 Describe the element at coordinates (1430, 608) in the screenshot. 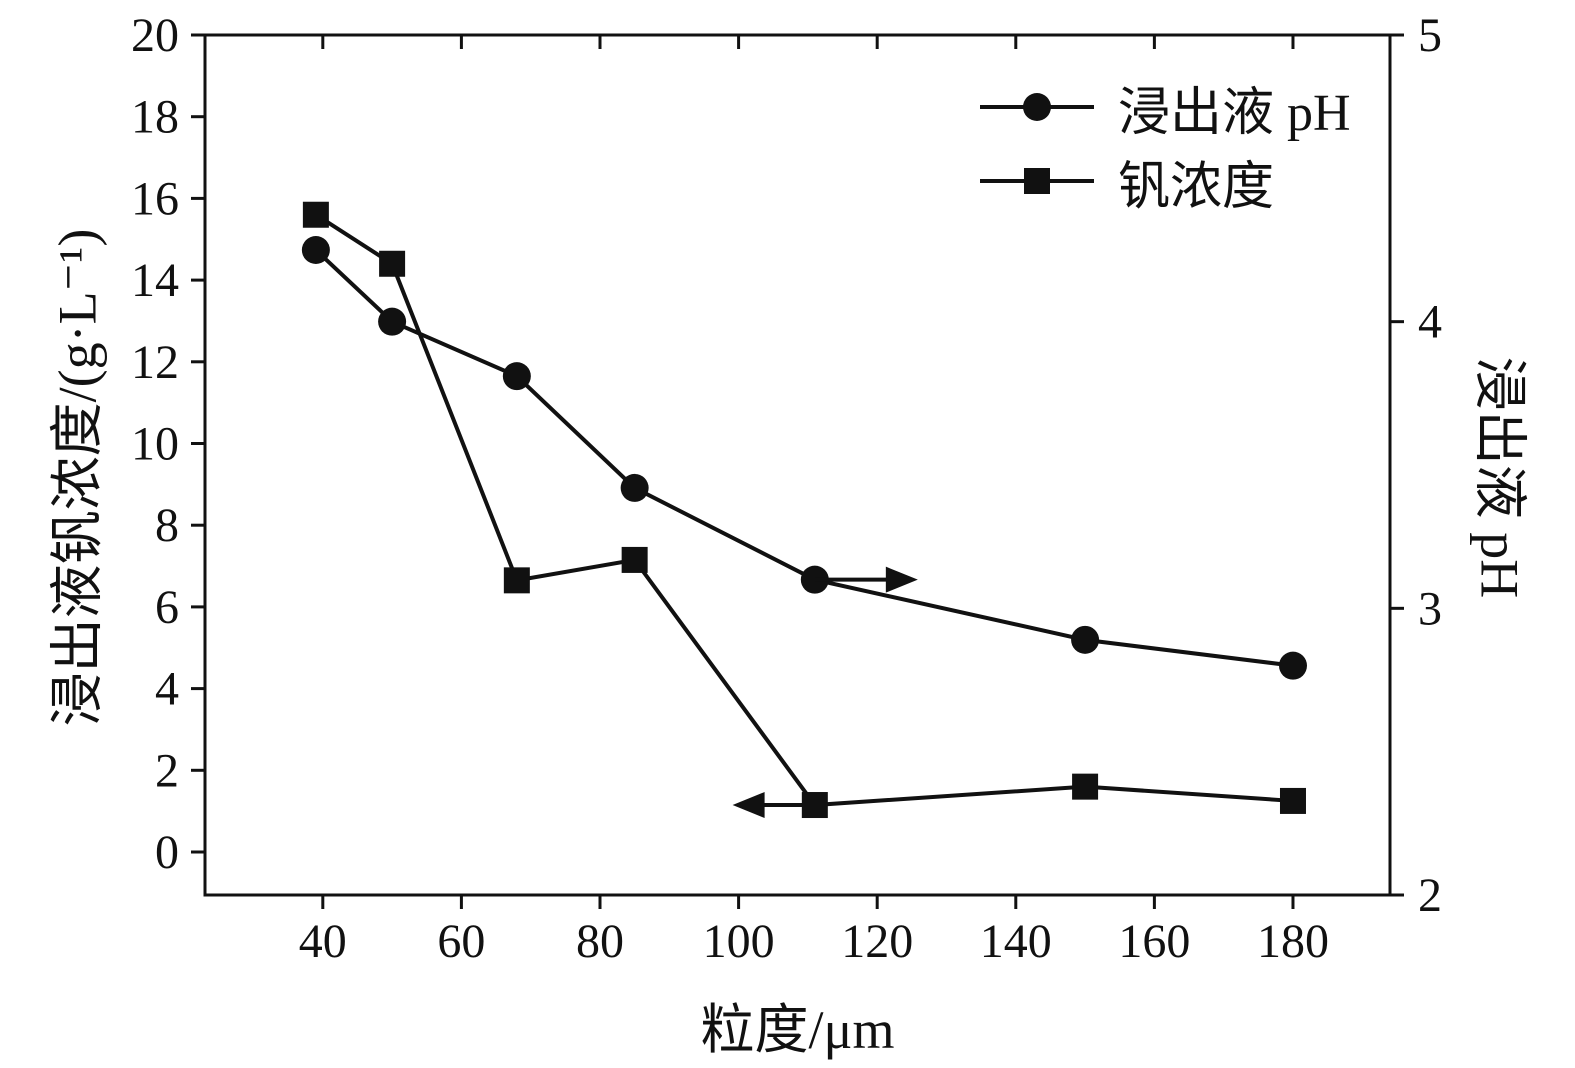

I see `y-right-tick-label: 3` at that location.